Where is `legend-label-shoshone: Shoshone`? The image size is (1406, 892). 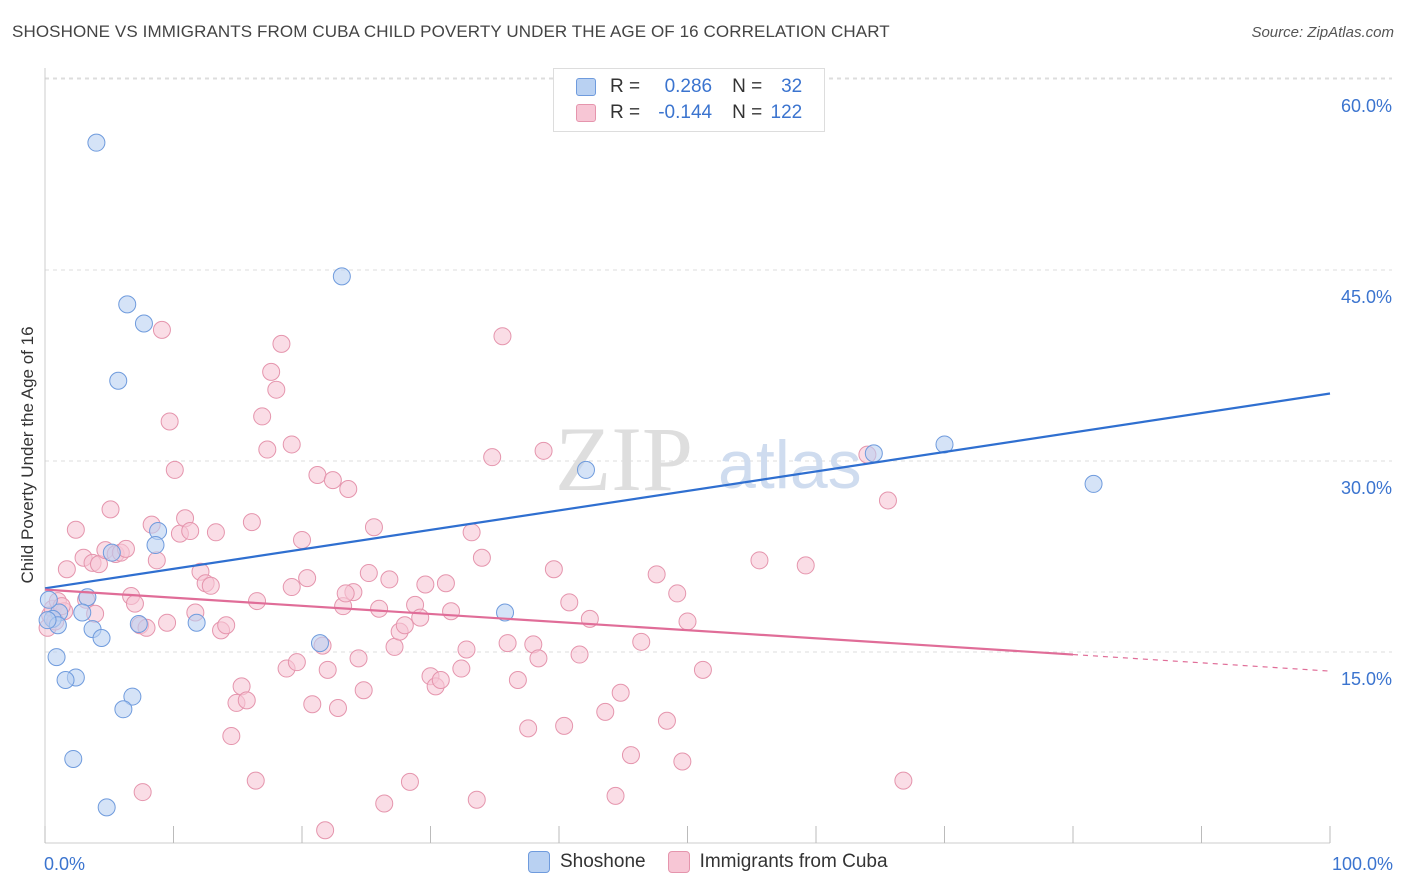 legend-label-shoshone: Shoshone is located at coordinates (603, 861).